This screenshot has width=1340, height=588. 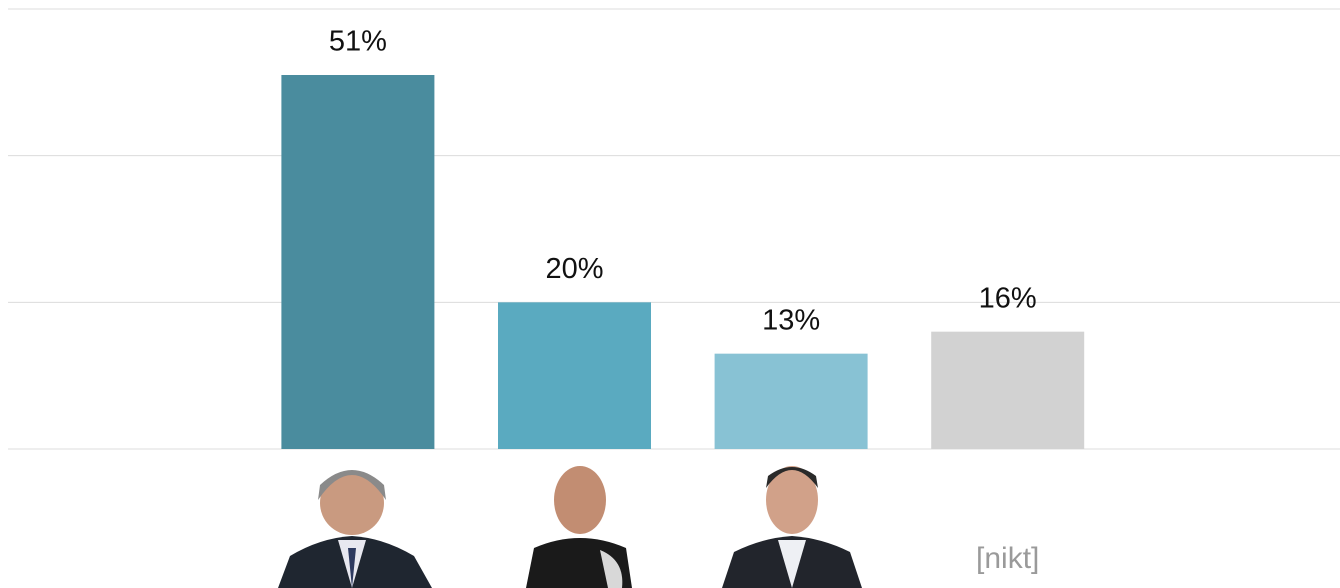 What do you see at coordinates (574, 269) in the screenshot?
I see `value-label: 20%` at bounding box center [574, 269].